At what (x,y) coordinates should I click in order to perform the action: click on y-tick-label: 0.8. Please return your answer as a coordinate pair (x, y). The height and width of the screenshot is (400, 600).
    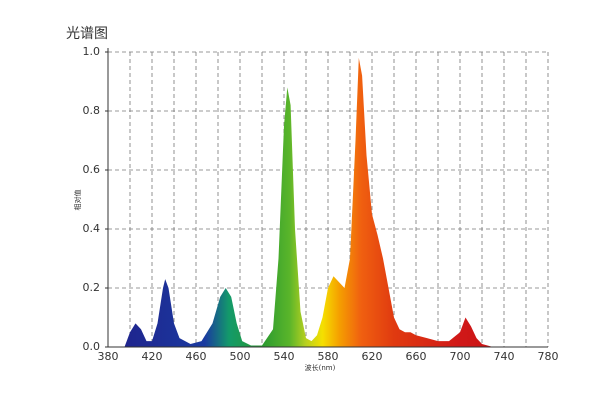
    Looking at the image, I should click on (92, 110).